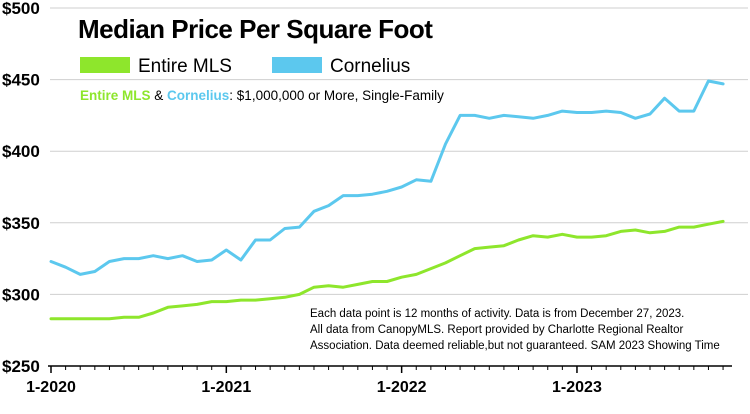  I want to click on legend-label-entire-mls: Entire MLS, so click(185, 66).